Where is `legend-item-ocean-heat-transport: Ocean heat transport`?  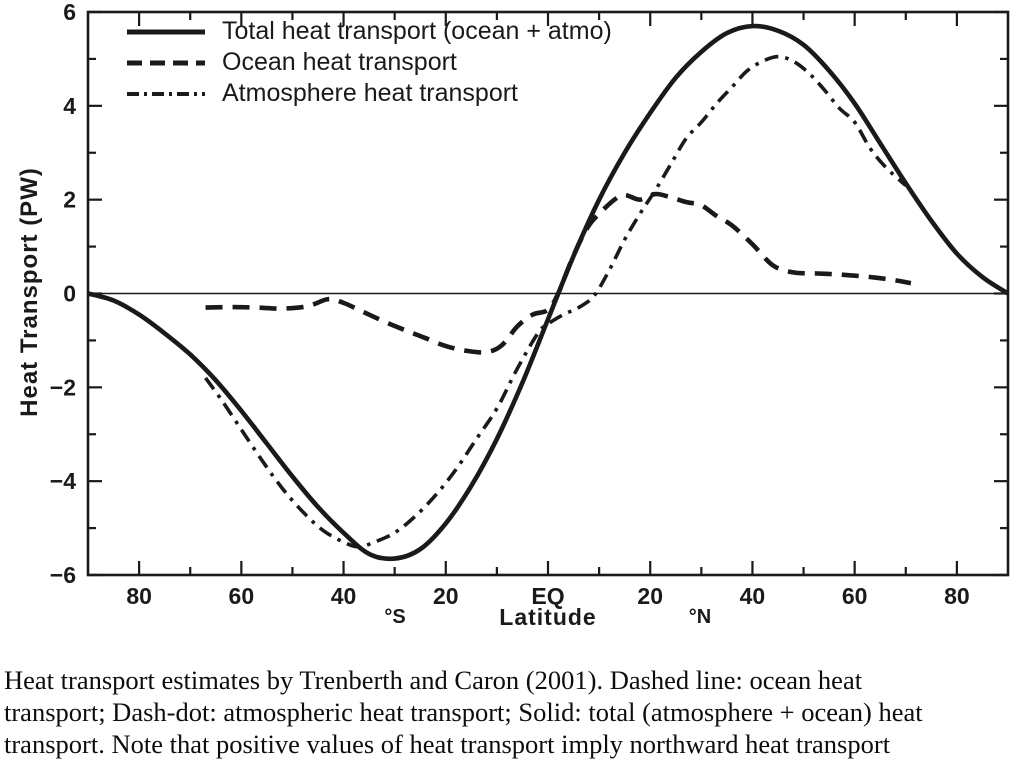 legend-item-ocean-heat-transport: Ocean heat transport is located at coordinates (369, 62).